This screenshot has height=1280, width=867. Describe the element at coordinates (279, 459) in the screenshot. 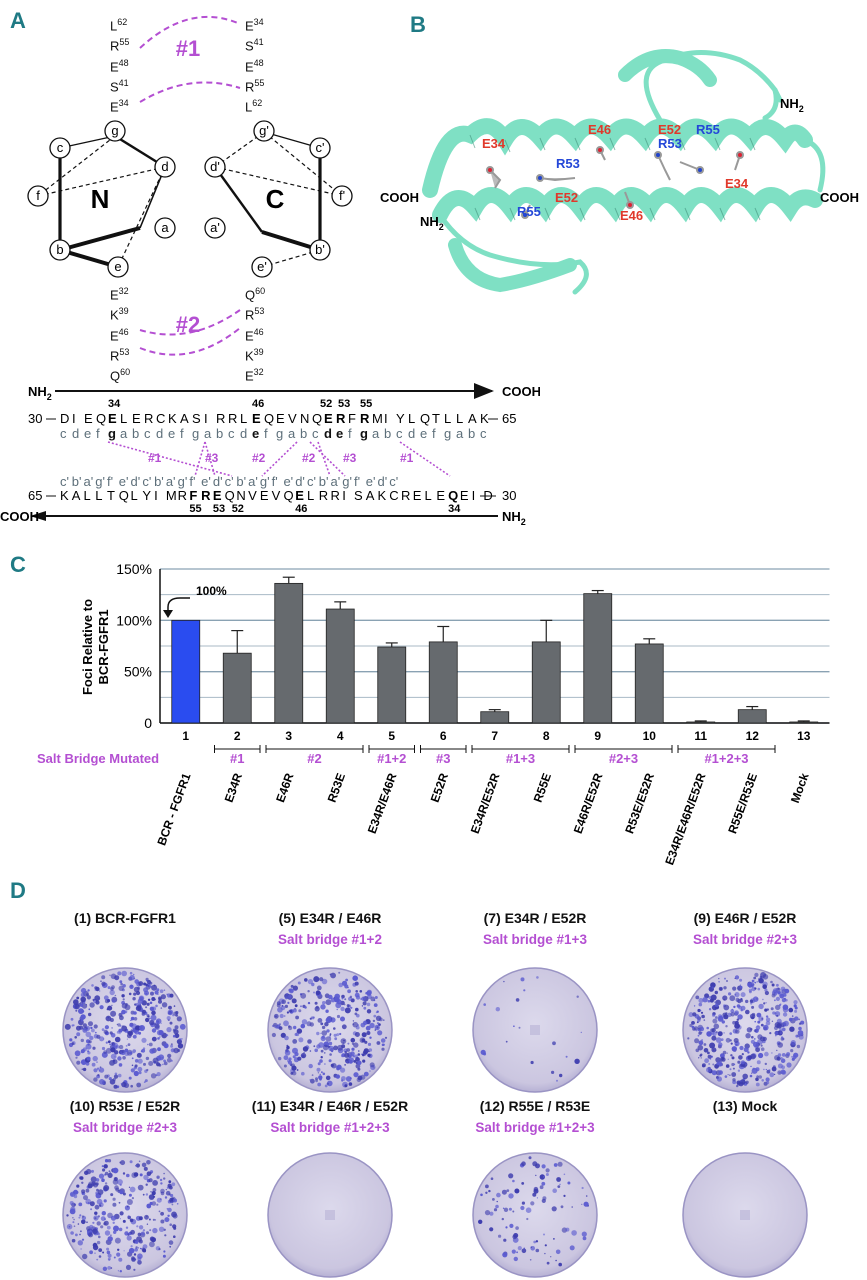

I see `bridge-connectors` at that location.